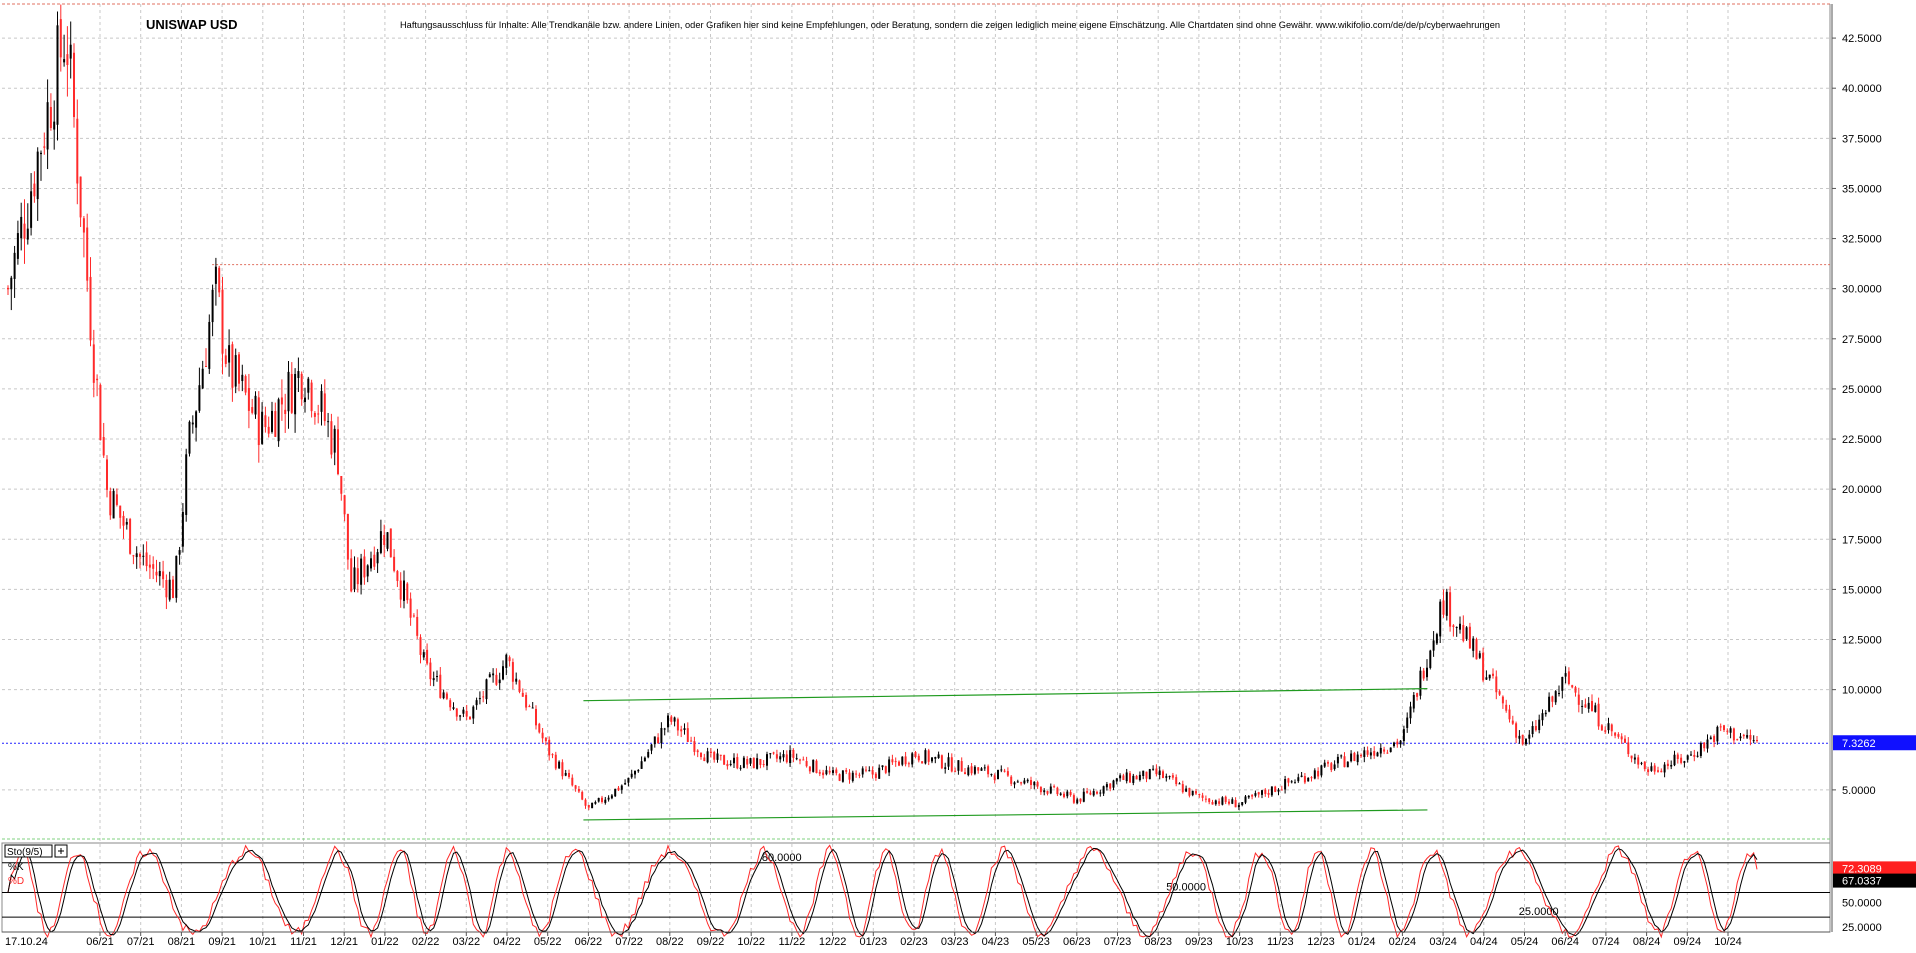  I want to click on time-tick-label: 01/22, so click(385, 942).